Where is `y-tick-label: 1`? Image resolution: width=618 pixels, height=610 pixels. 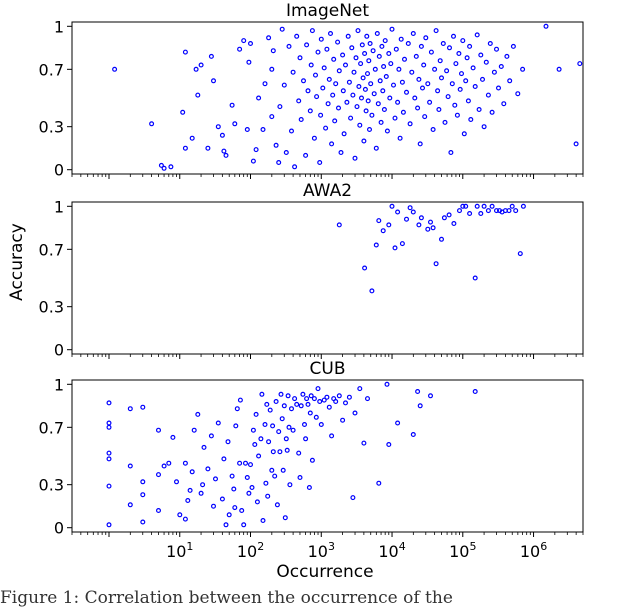
y-tick-label: 1 is located at coordinates (59, 26).